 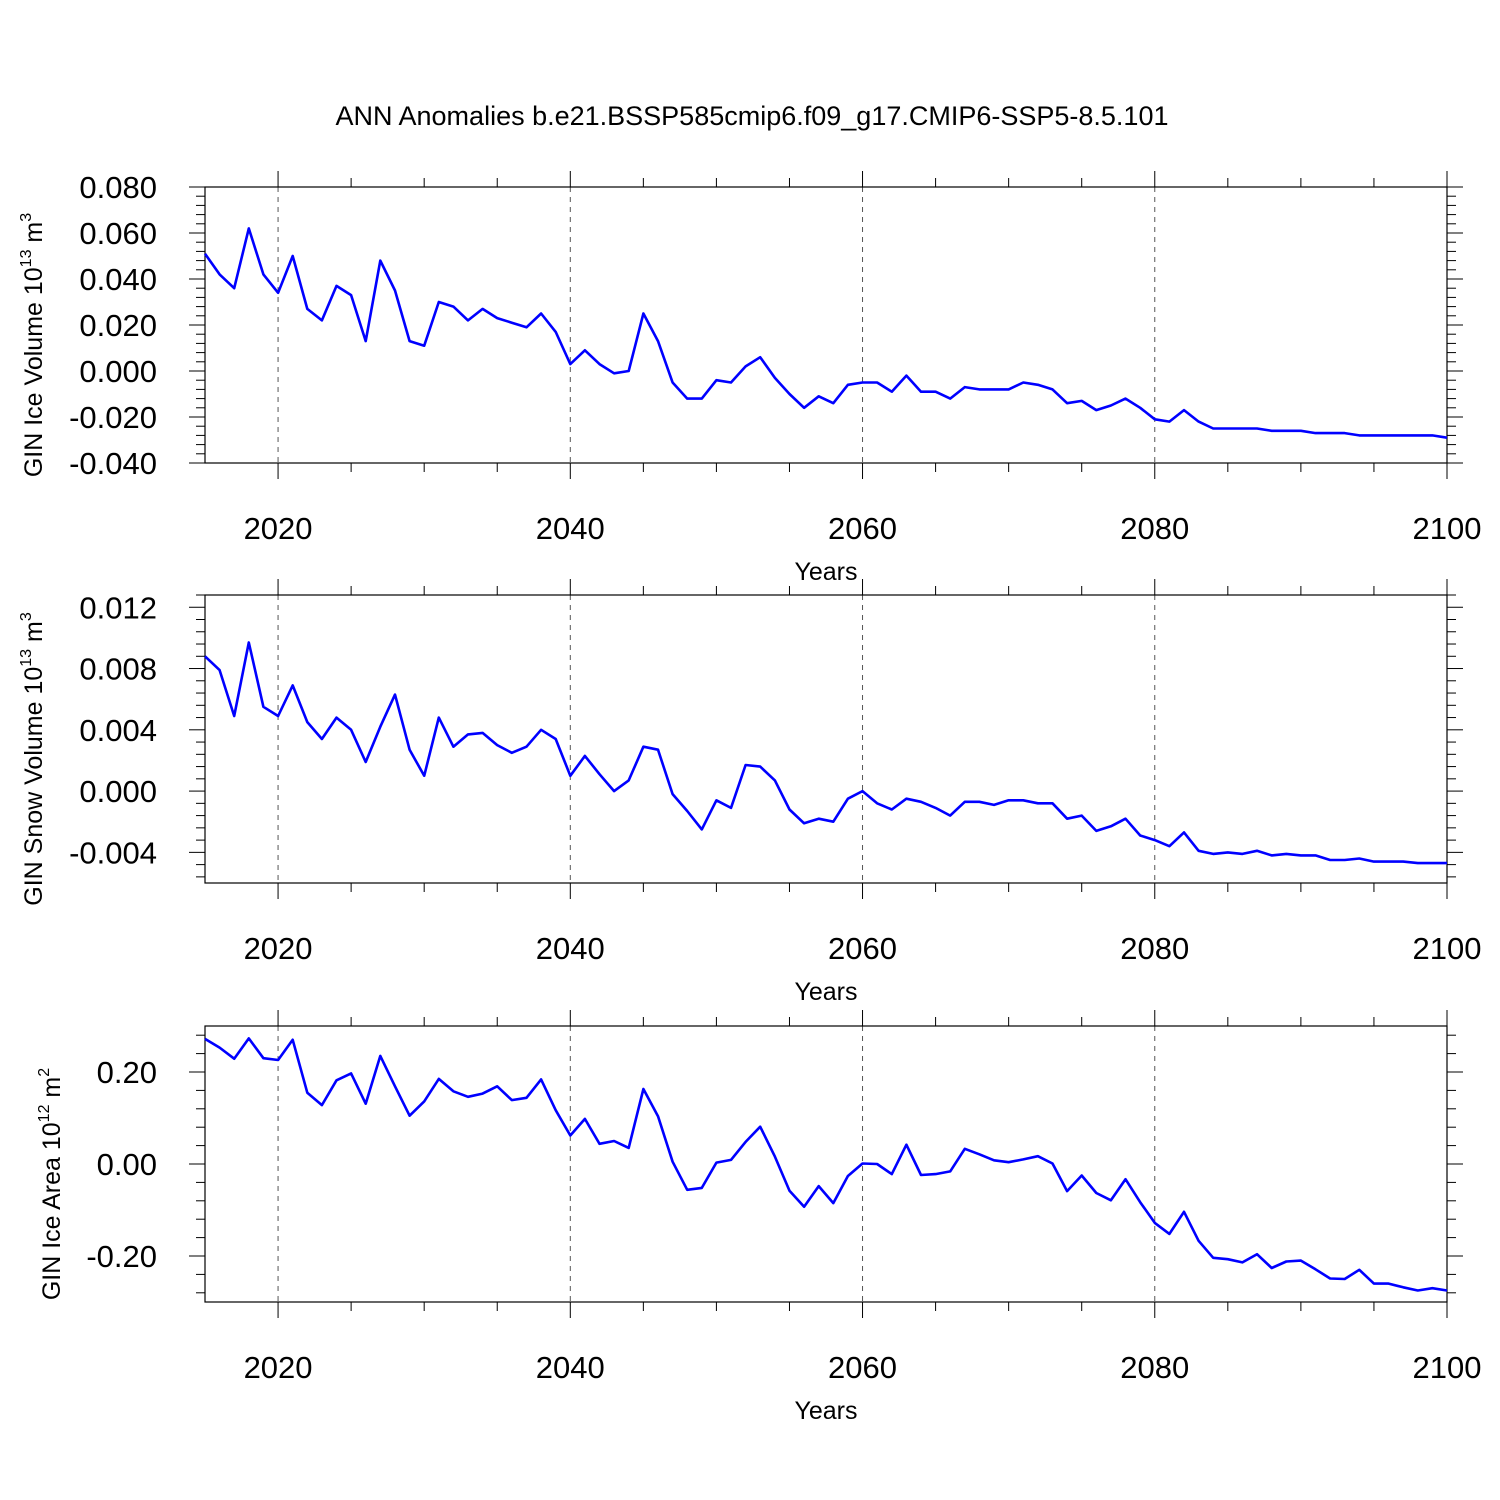 I want to click on y-tick-label: 0.040, so click(x=118, y=279).